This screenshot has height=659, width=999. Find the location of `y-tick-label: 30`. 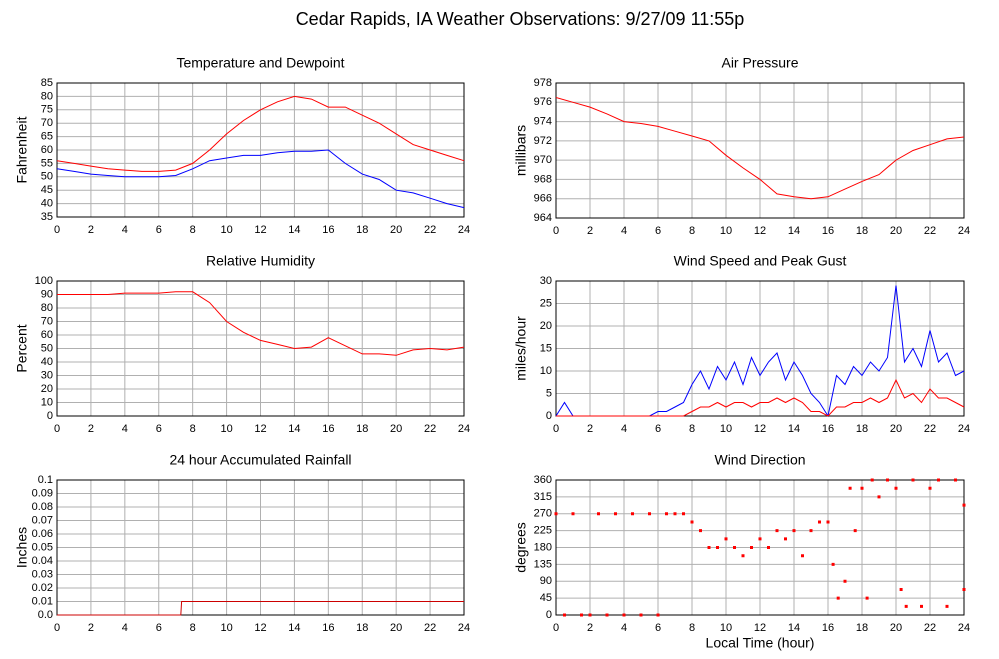

y-tick-label: 30 is located at coordinates (546, 281).